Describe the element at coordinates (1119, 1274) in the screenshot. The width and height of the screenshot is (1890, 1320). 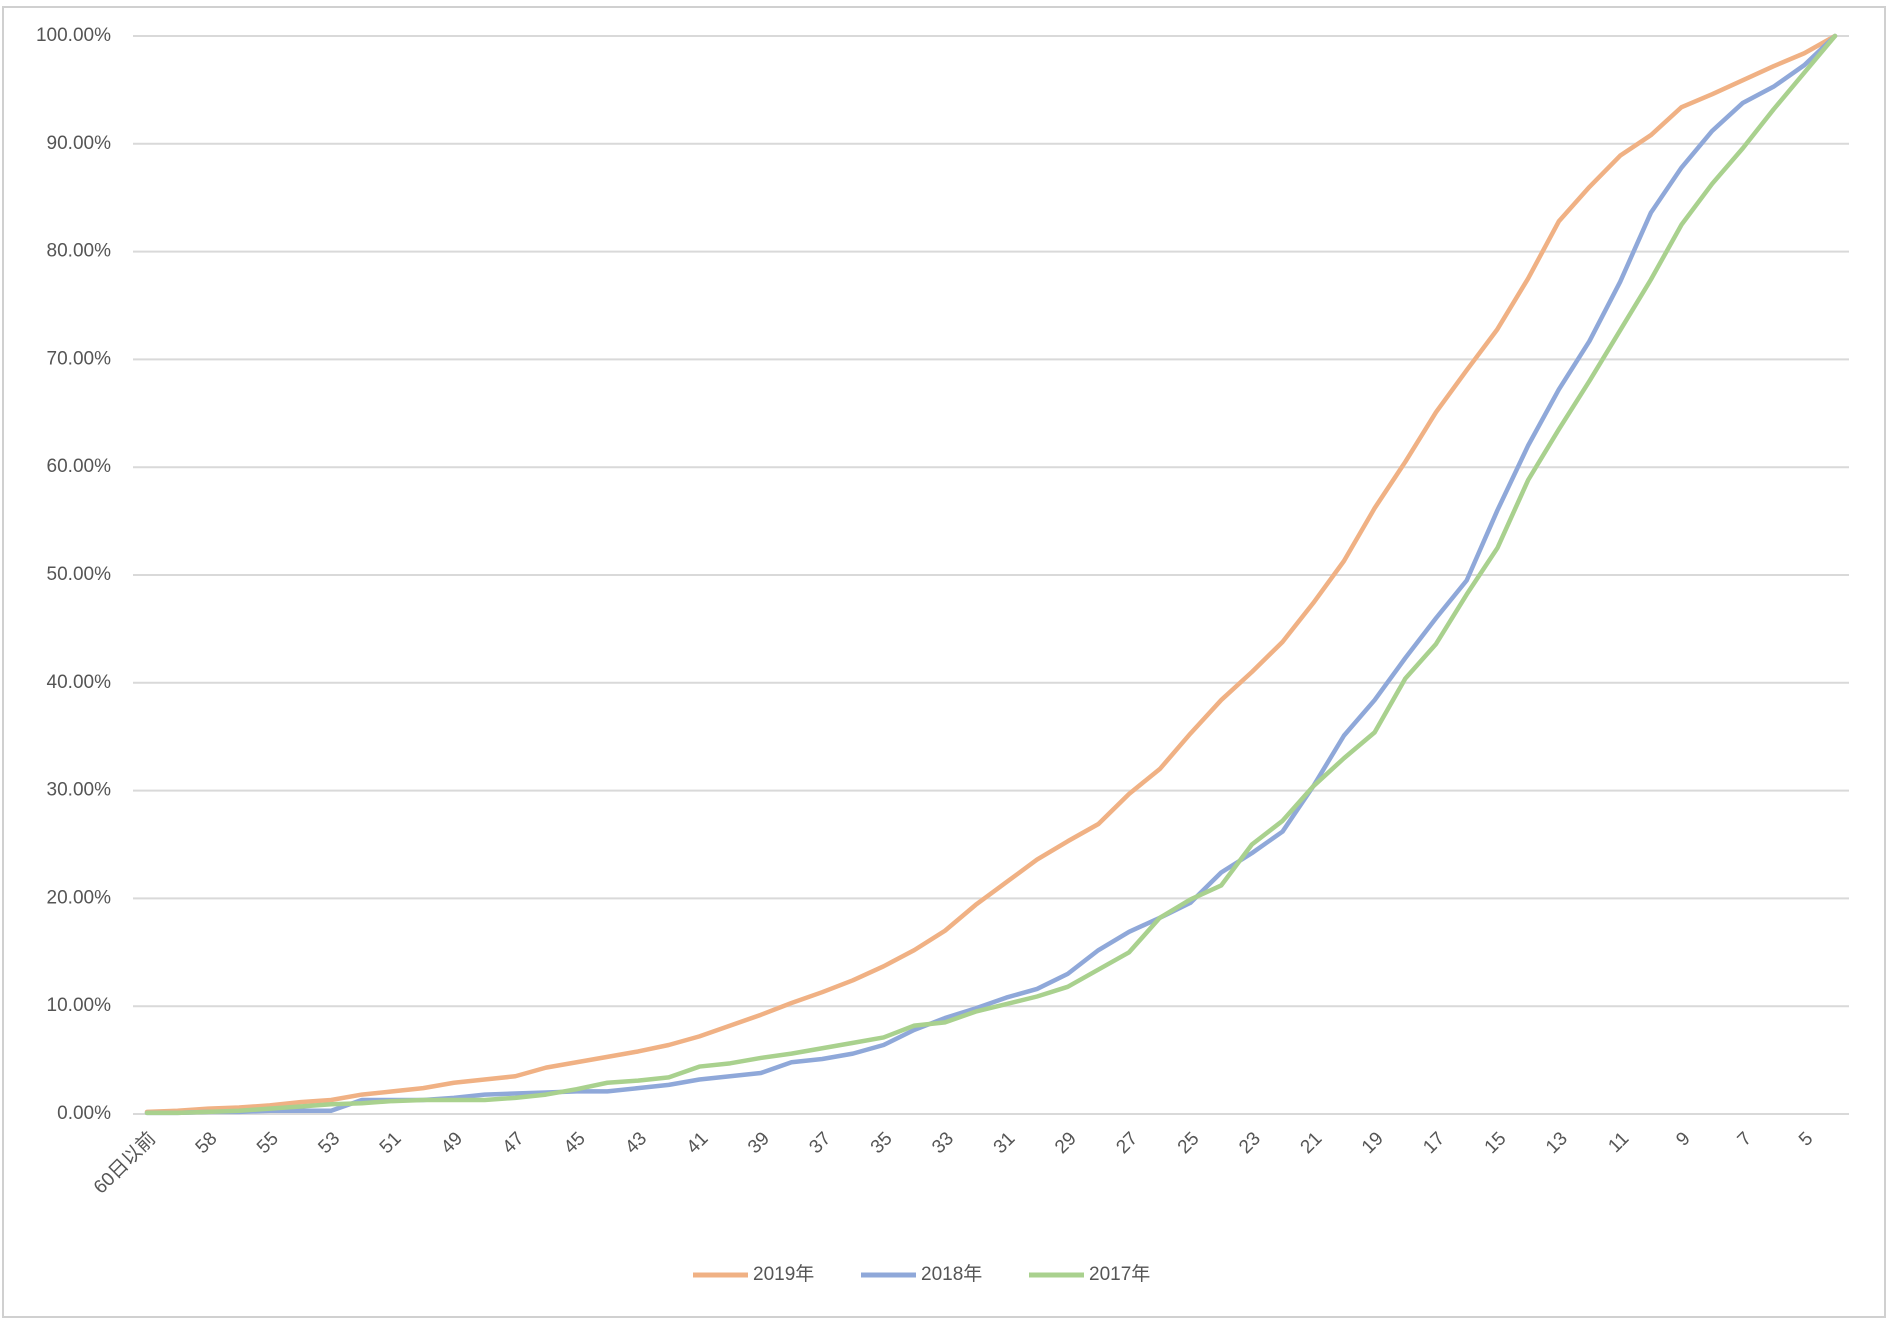
I see `legend-label: 2017年` at that location.